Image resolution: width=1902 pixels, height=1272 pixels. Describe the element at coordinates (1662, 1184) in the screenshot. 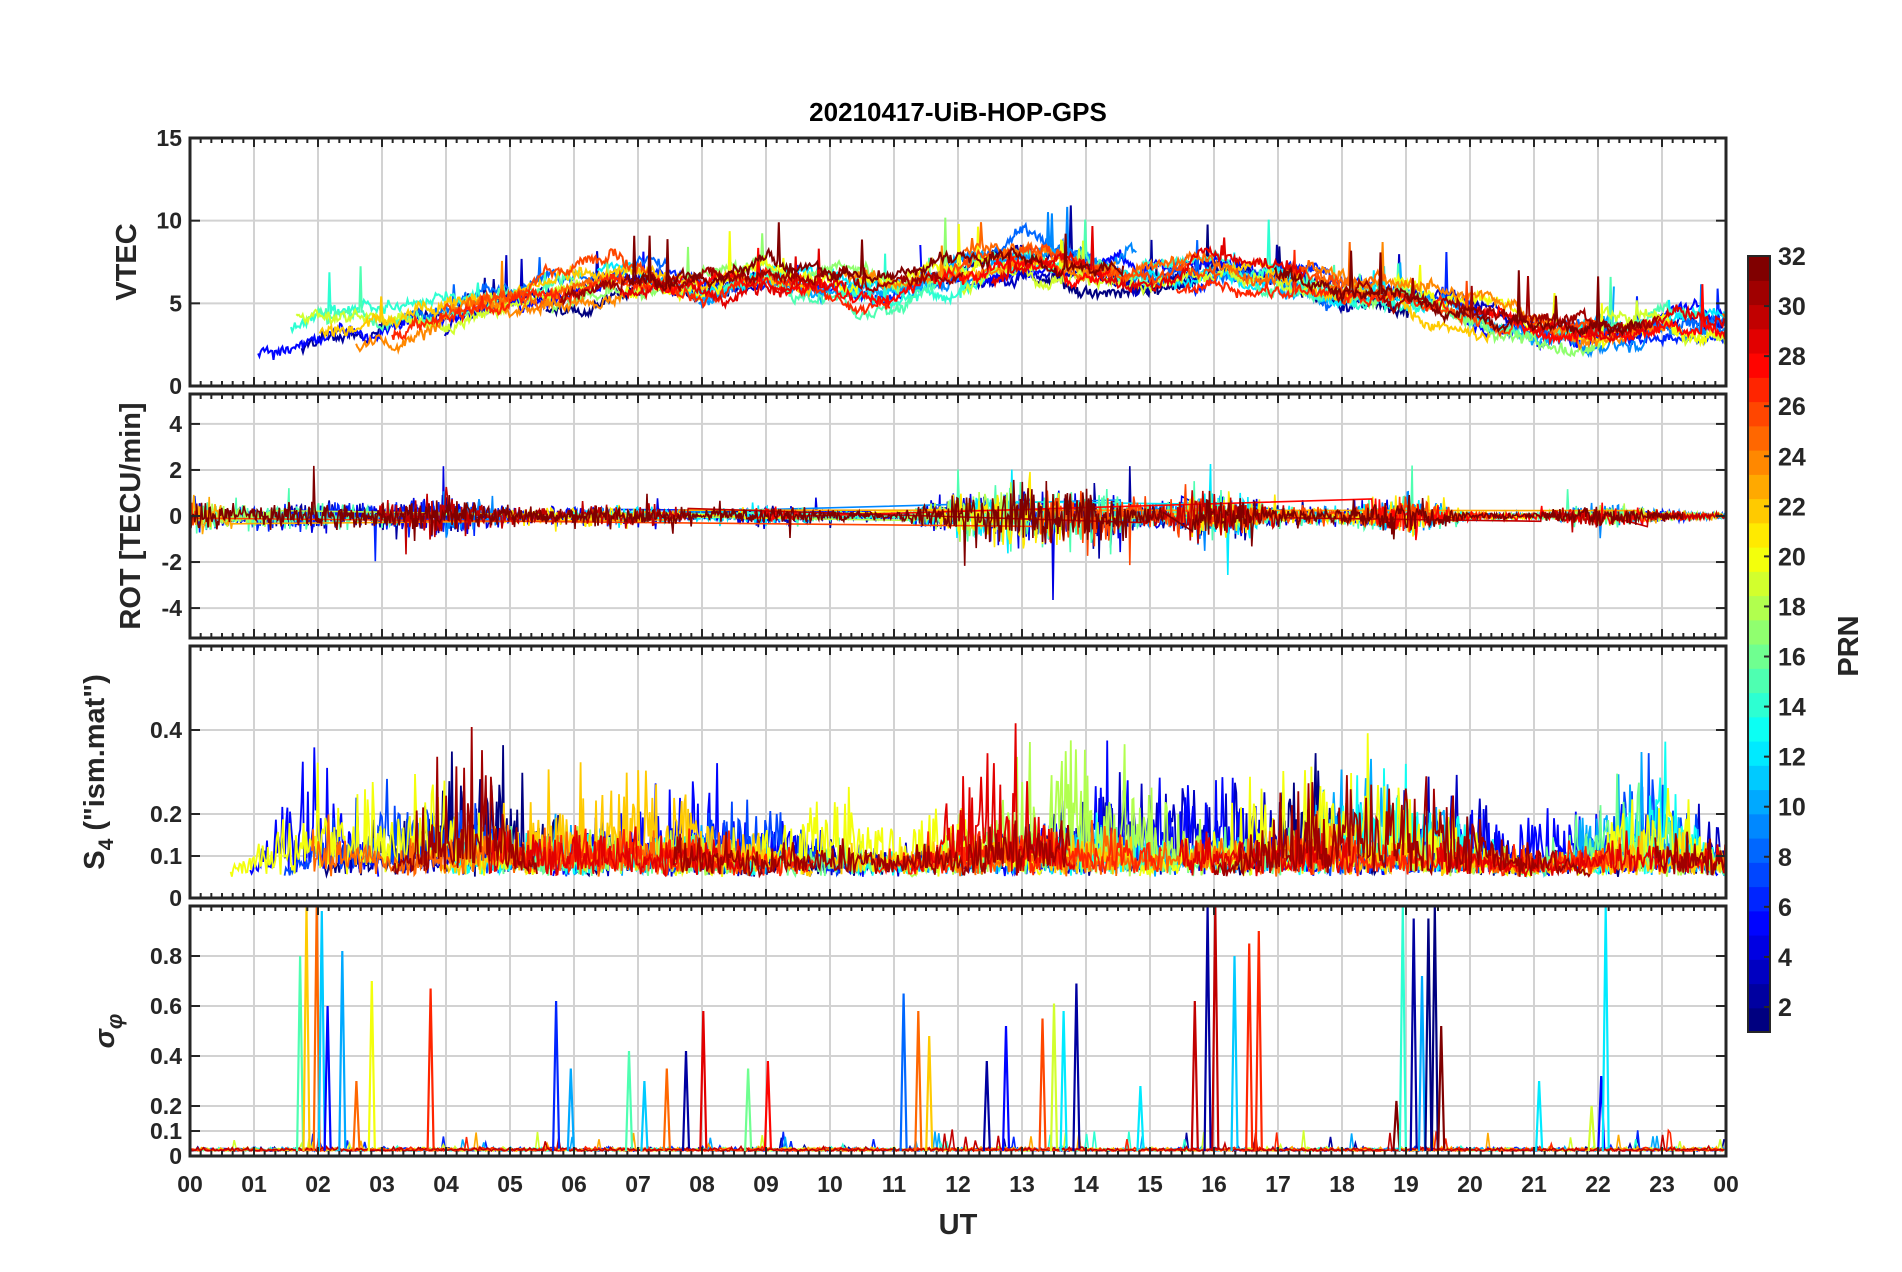

I see `x-tick-label: 23` at that location.